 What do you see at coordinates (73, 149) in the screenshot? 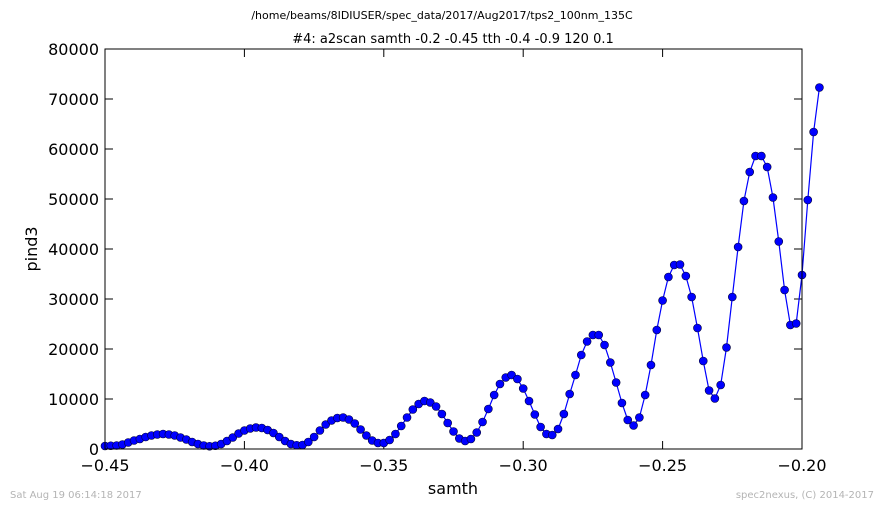
I see `y-tick-label: 60000` at bounding box center [73, 149].